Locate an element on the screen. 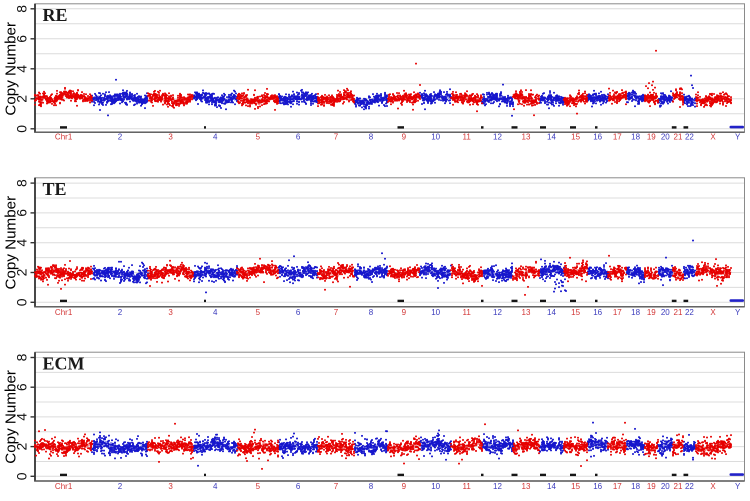  svg-text: ECM is located at coordinates (64, 363).